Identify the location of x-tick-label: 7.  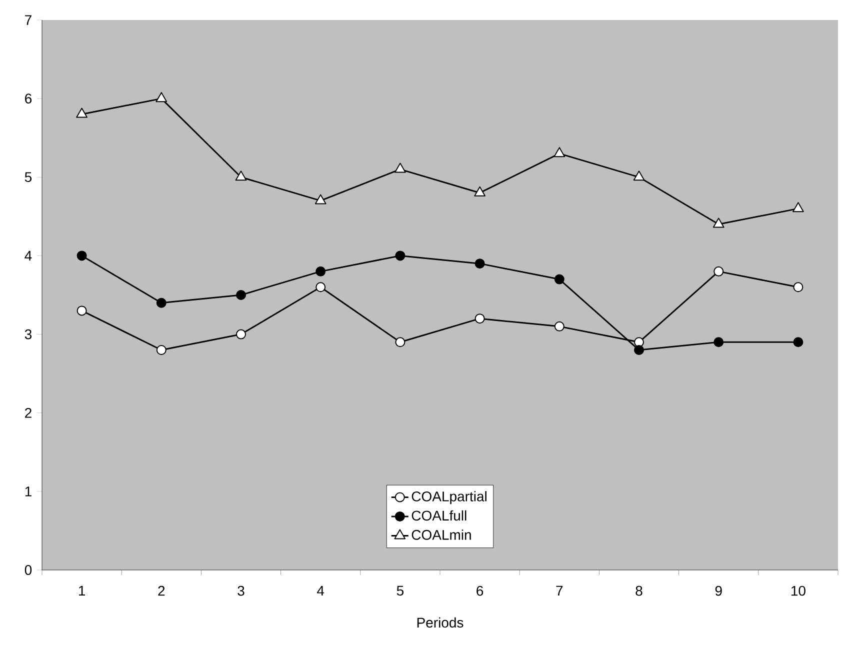
(559, 591).